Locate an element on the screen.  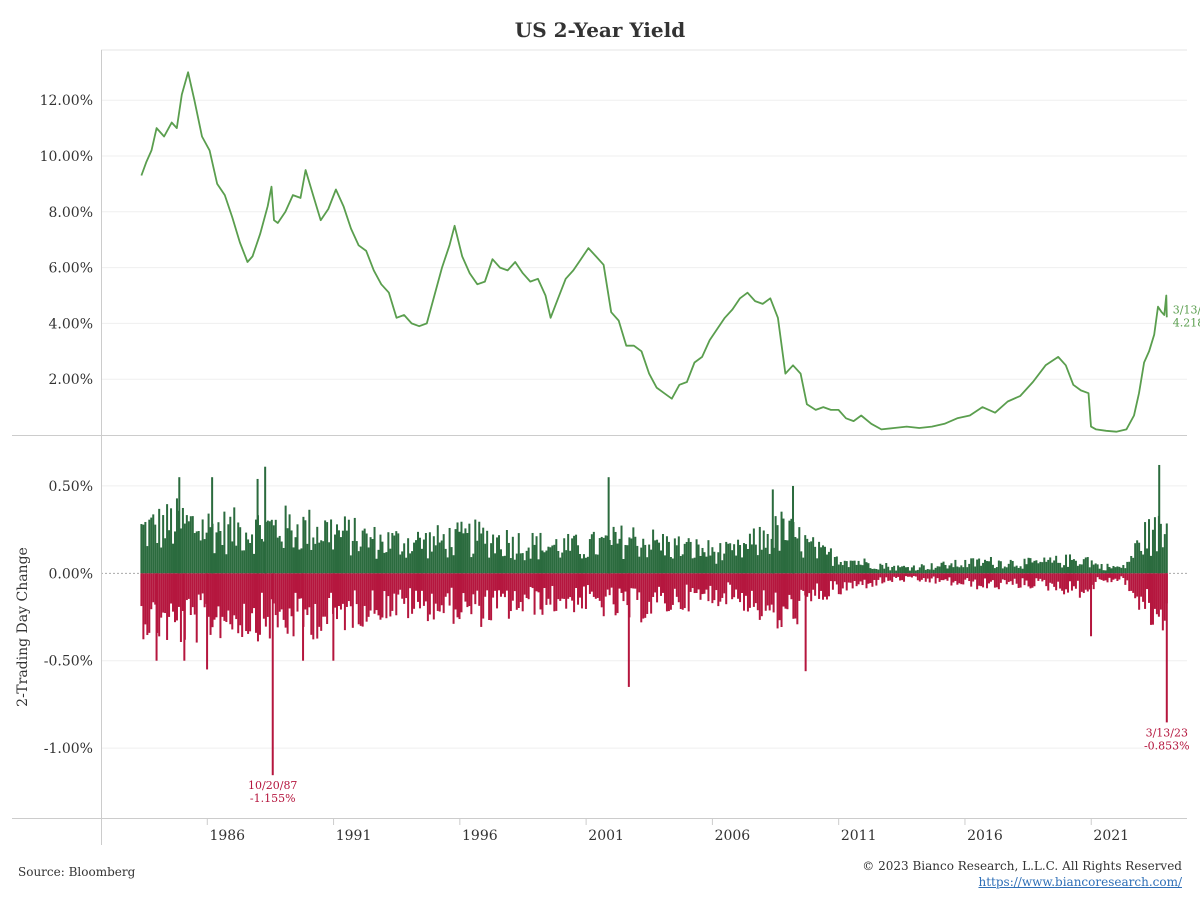
top-panel-y-ticks: 2.00% 4.00% 6.00% 8.00% 10.00% 12.00% is located at coordinates (66, 240).